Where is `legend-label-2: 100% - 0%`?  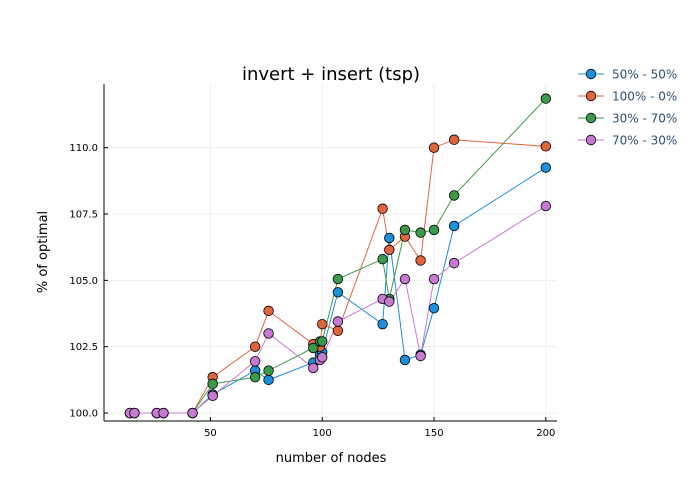
legend-label-2: 100% - 0% is located at coordinates (644, 97).